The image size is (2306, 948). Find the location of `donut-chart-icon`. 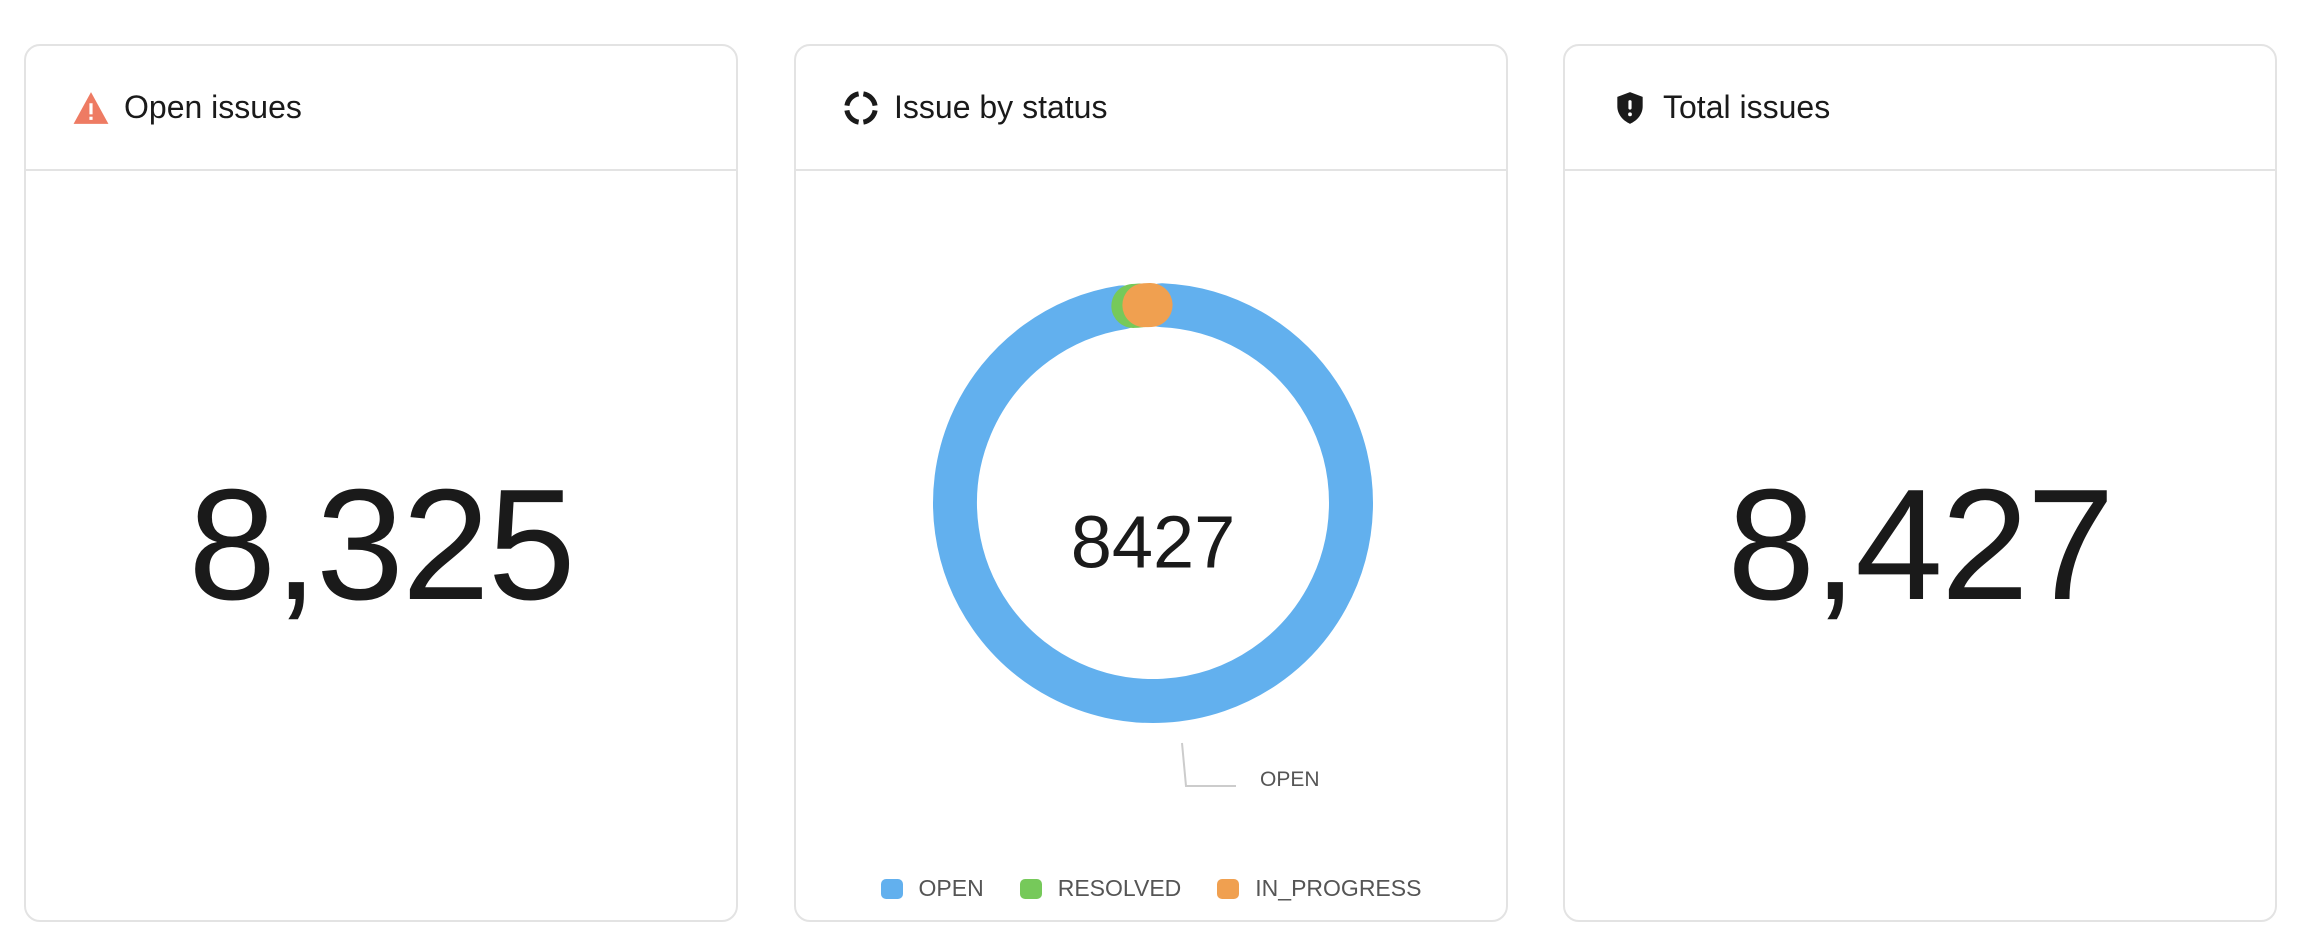

donut-chart-icon is located at coordinates (861, 107).